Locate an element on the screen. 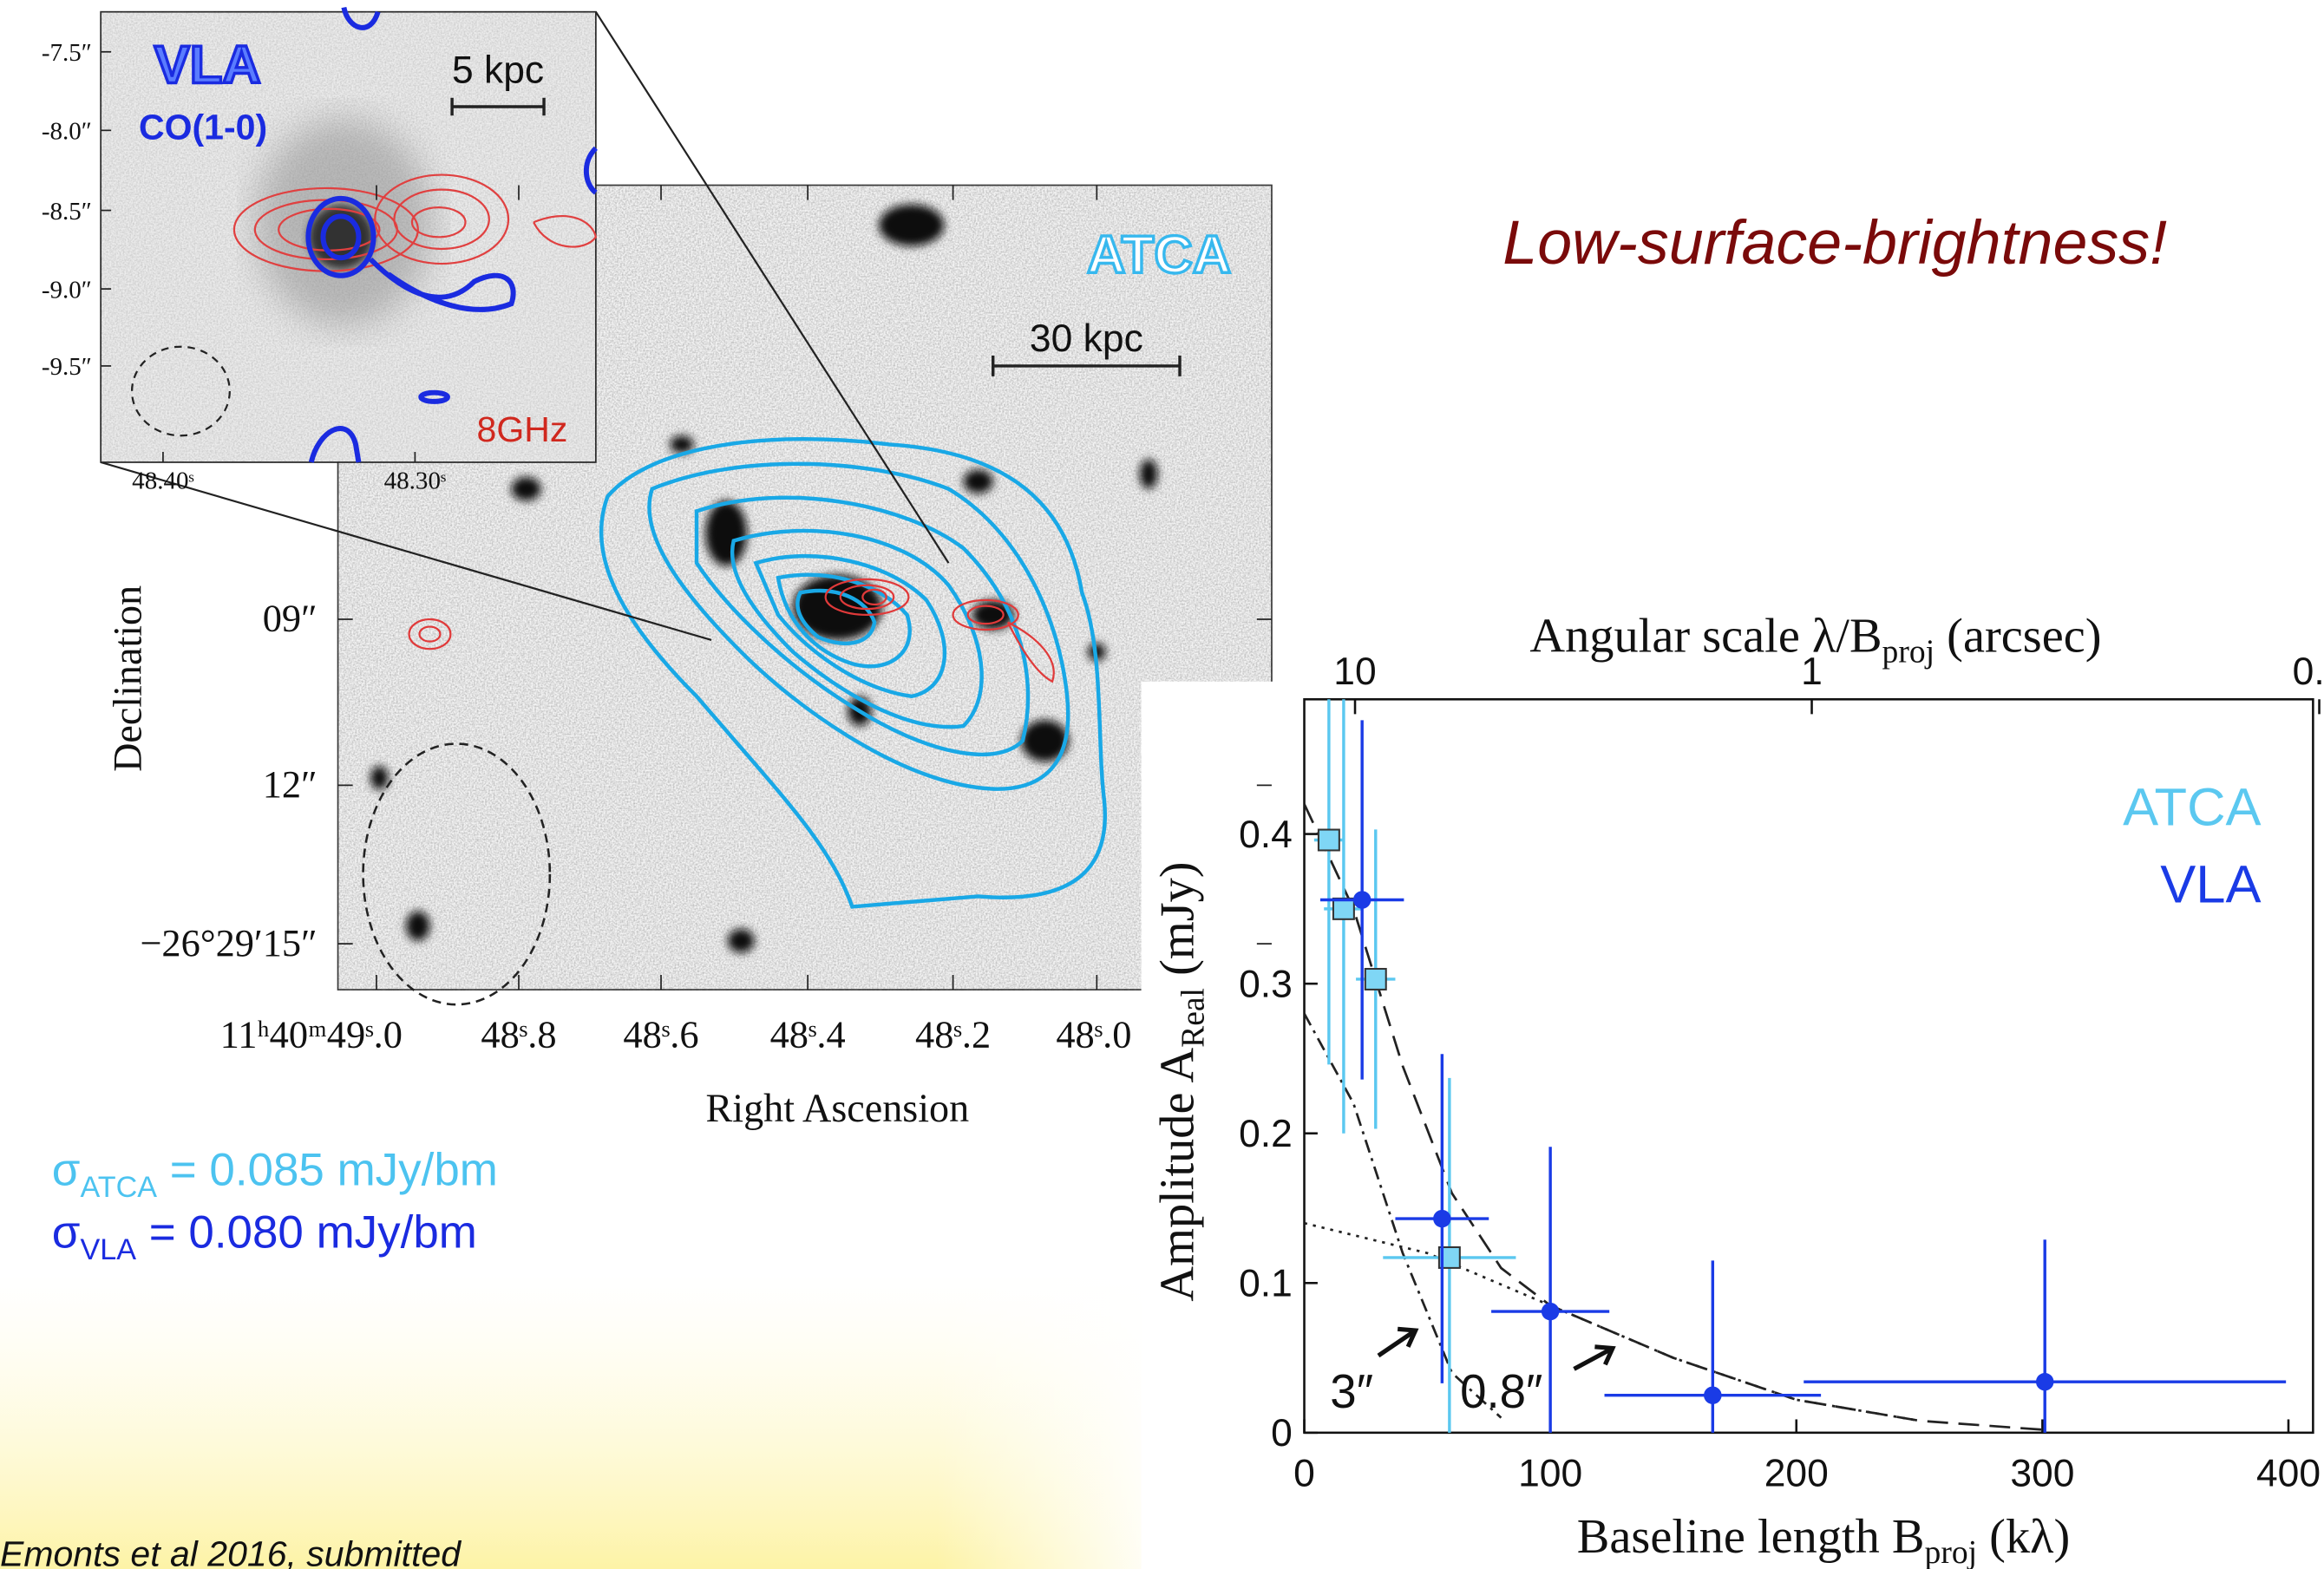 The width and height of the screenshot is (2324, 1569). inset-ra-label: 48.40ˢ is located at coordinates (163, 481).